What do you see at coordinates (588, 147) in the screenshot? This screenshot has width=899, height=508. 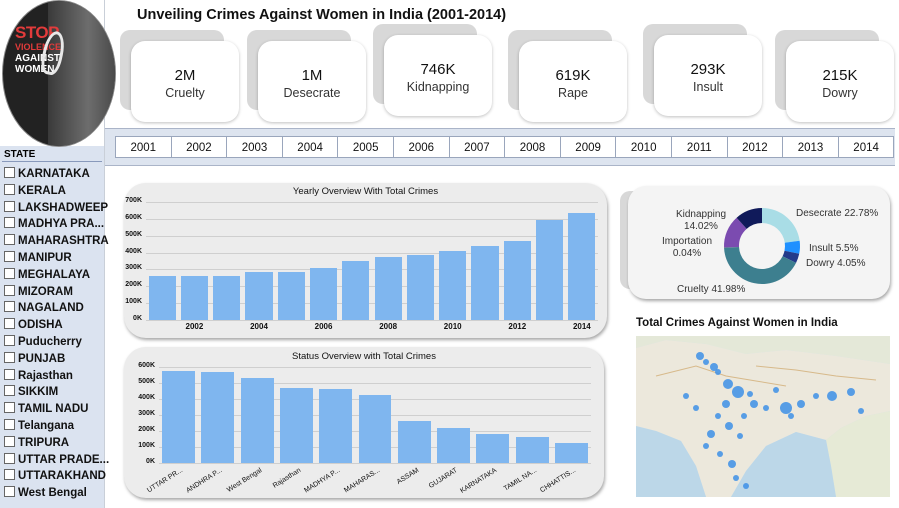 I see `year-button-2009: 2009` at bounding box center [588, 147].